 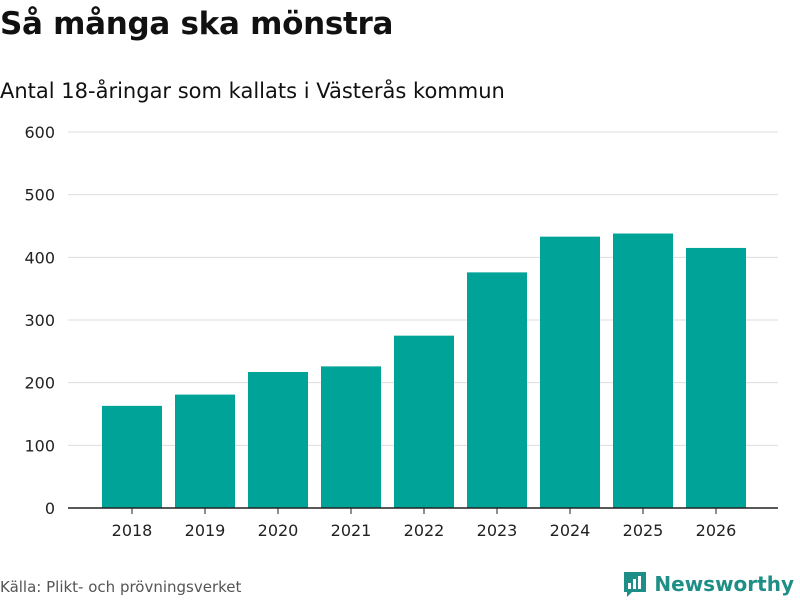 I want to click on brand-logo: Newsworthy, so click(x=708, y=584).